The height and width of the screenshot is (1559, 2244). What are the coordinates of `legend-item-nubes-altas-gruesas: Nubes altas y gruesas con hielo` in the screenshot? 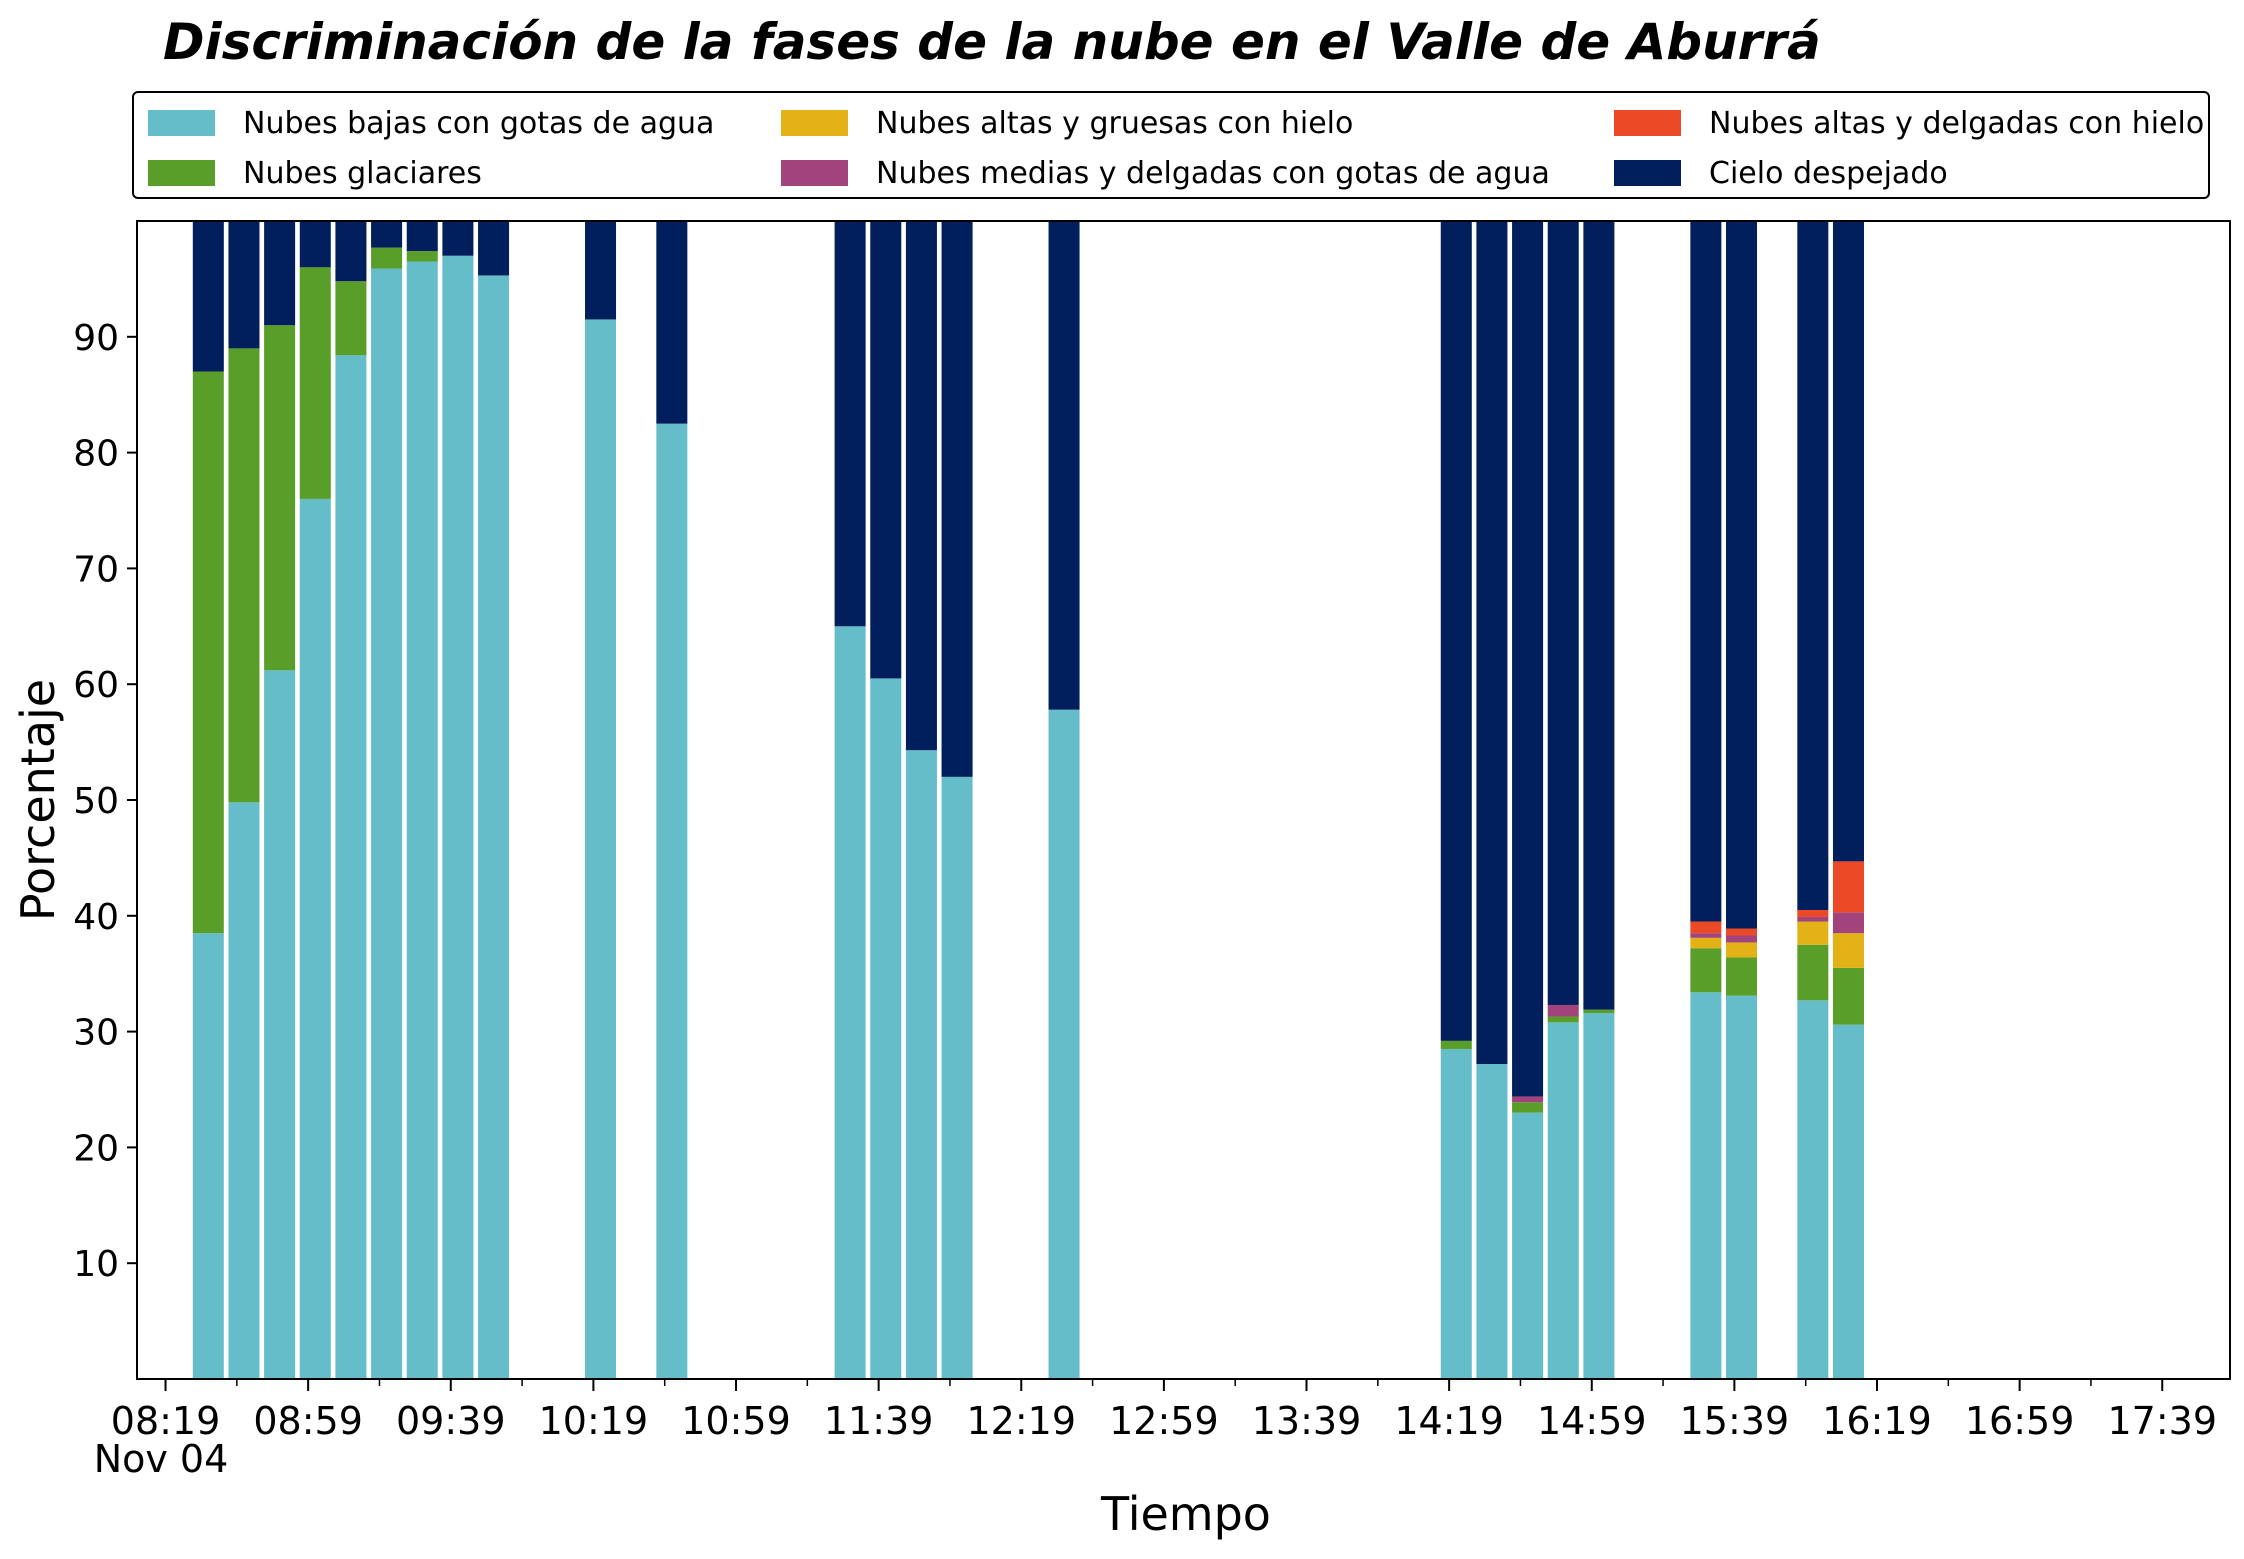 It's located at (1067, 123).